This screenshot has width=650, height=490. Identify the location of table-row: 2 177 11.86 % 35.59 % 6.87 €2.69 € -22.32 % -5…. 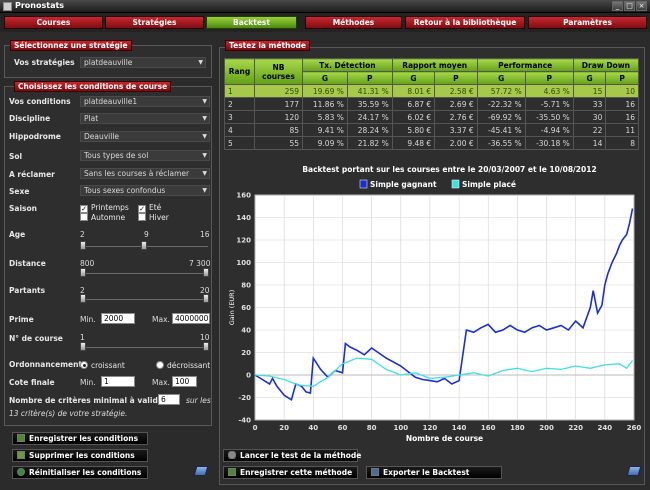
(431, 104).